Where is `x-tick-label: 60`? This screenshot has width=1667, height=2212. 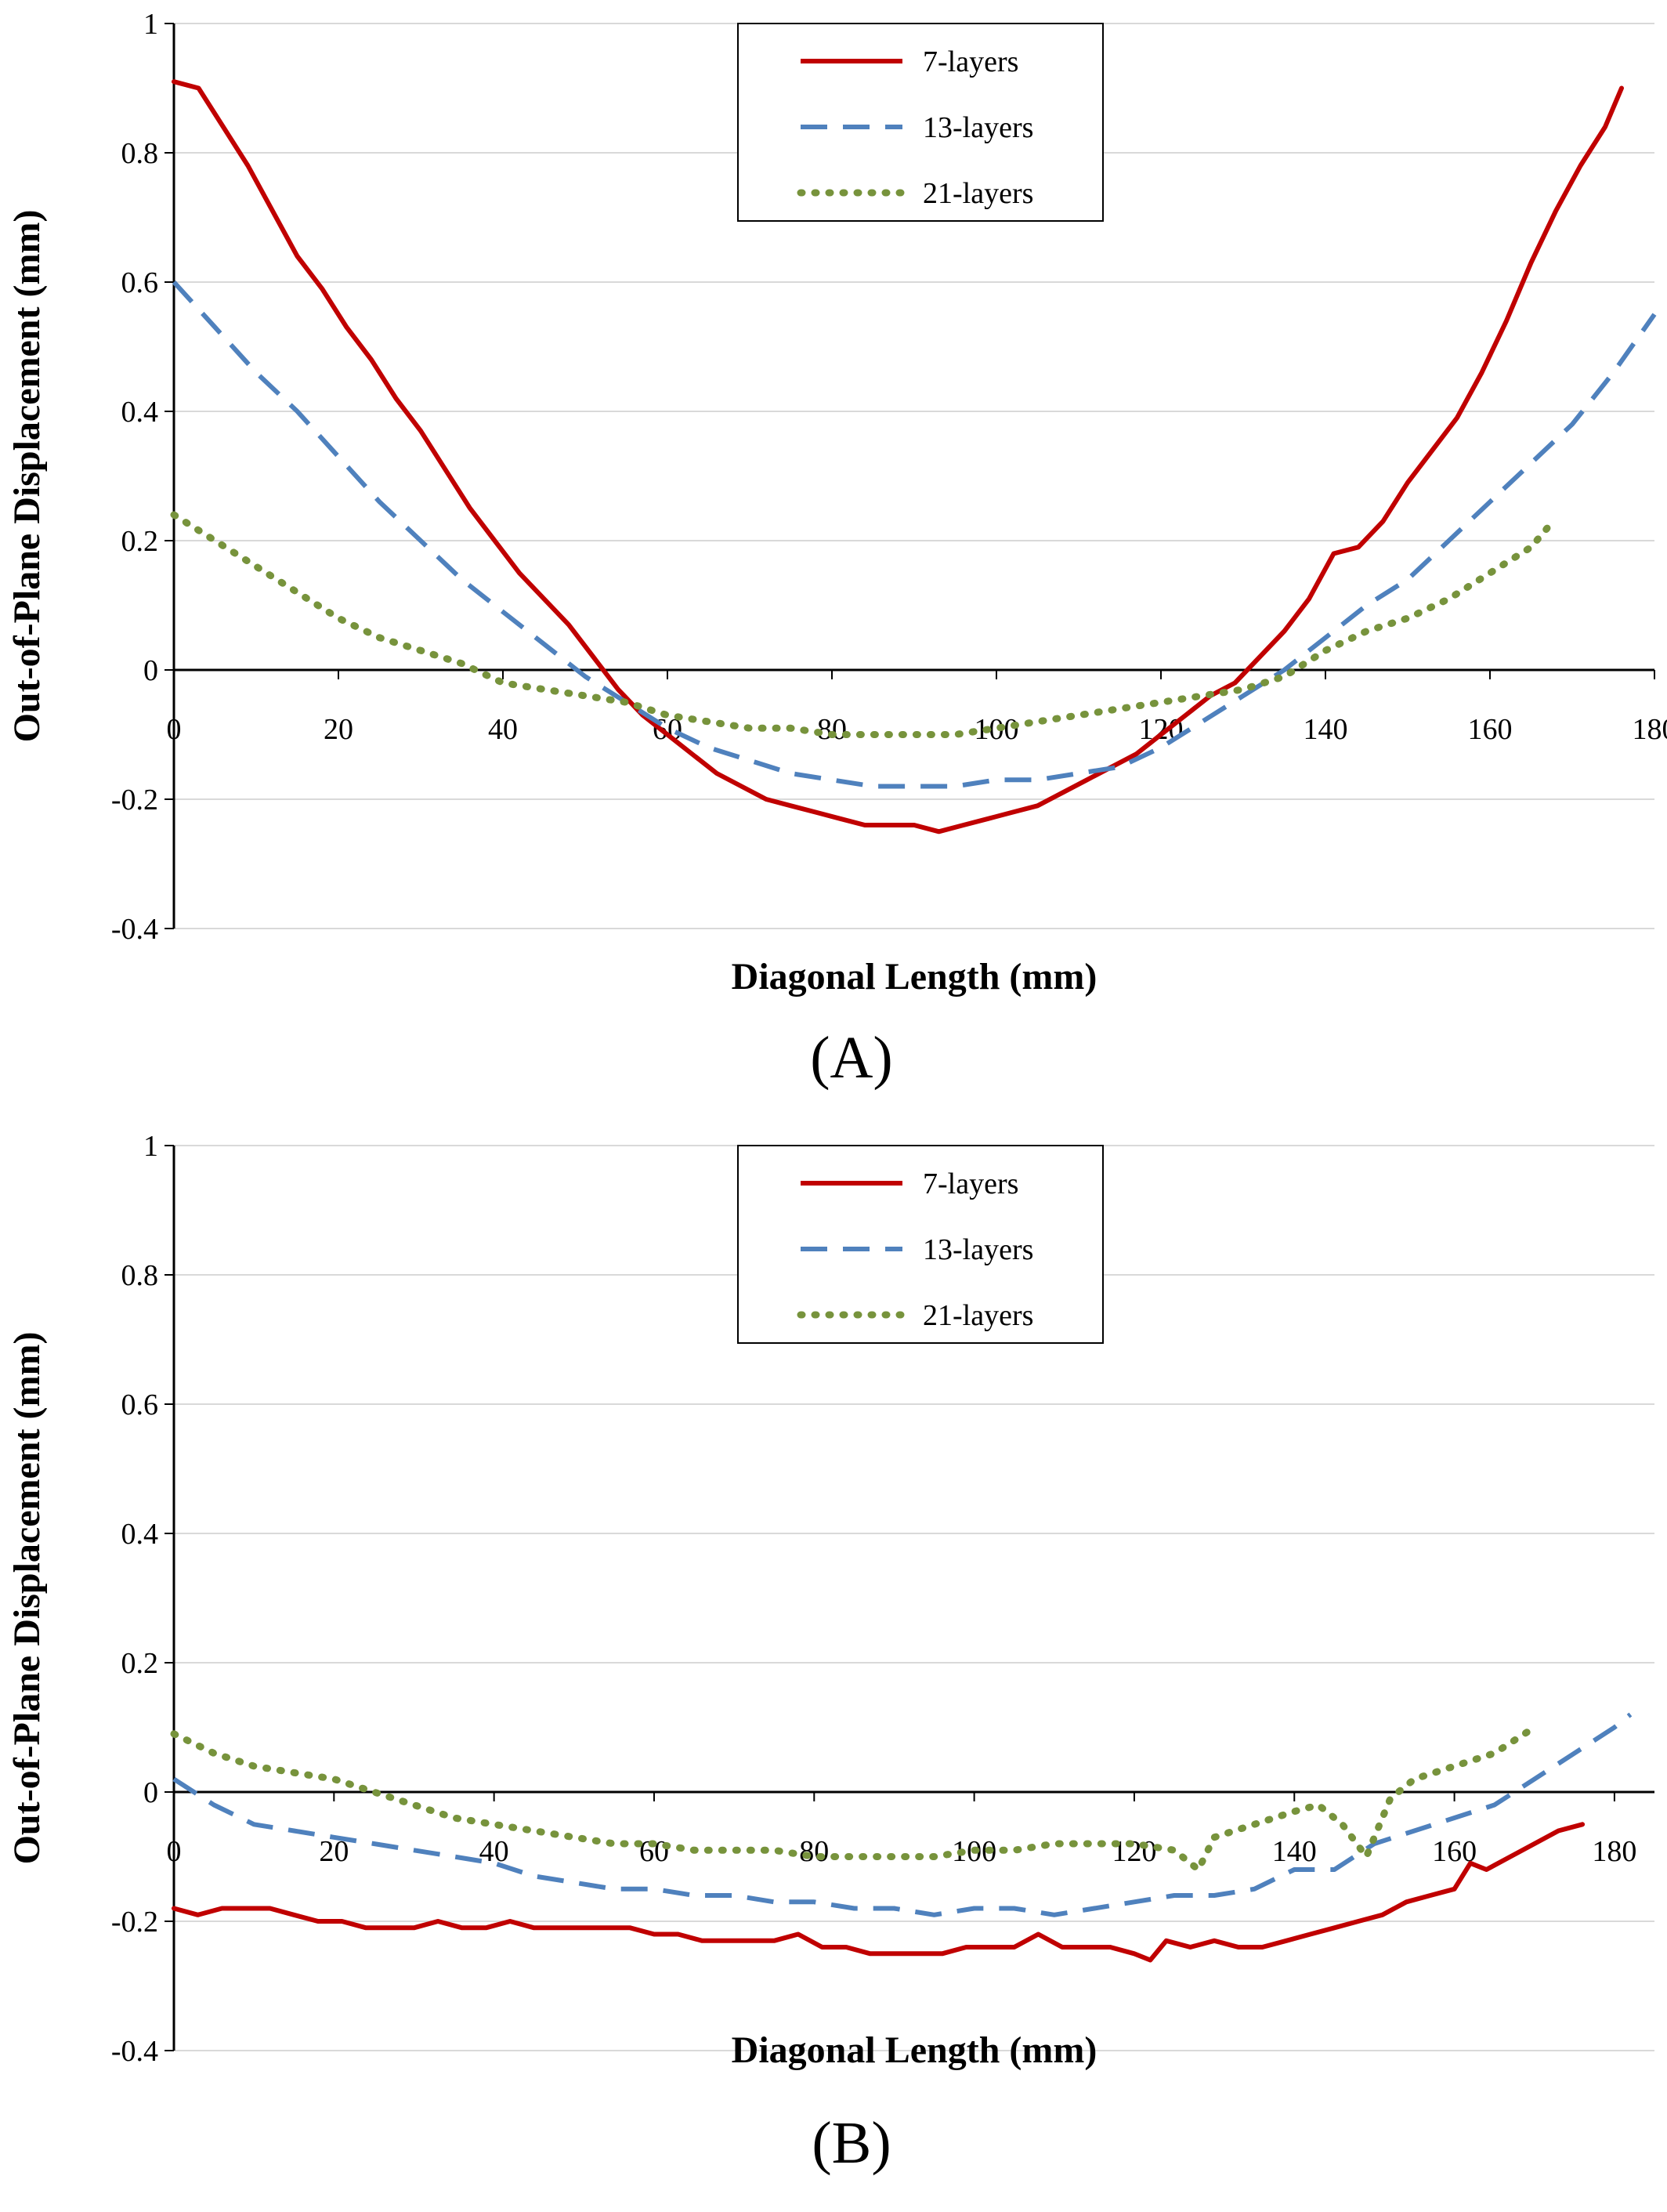
x-tick-label: 60 is located at coordinates (654, 1851).